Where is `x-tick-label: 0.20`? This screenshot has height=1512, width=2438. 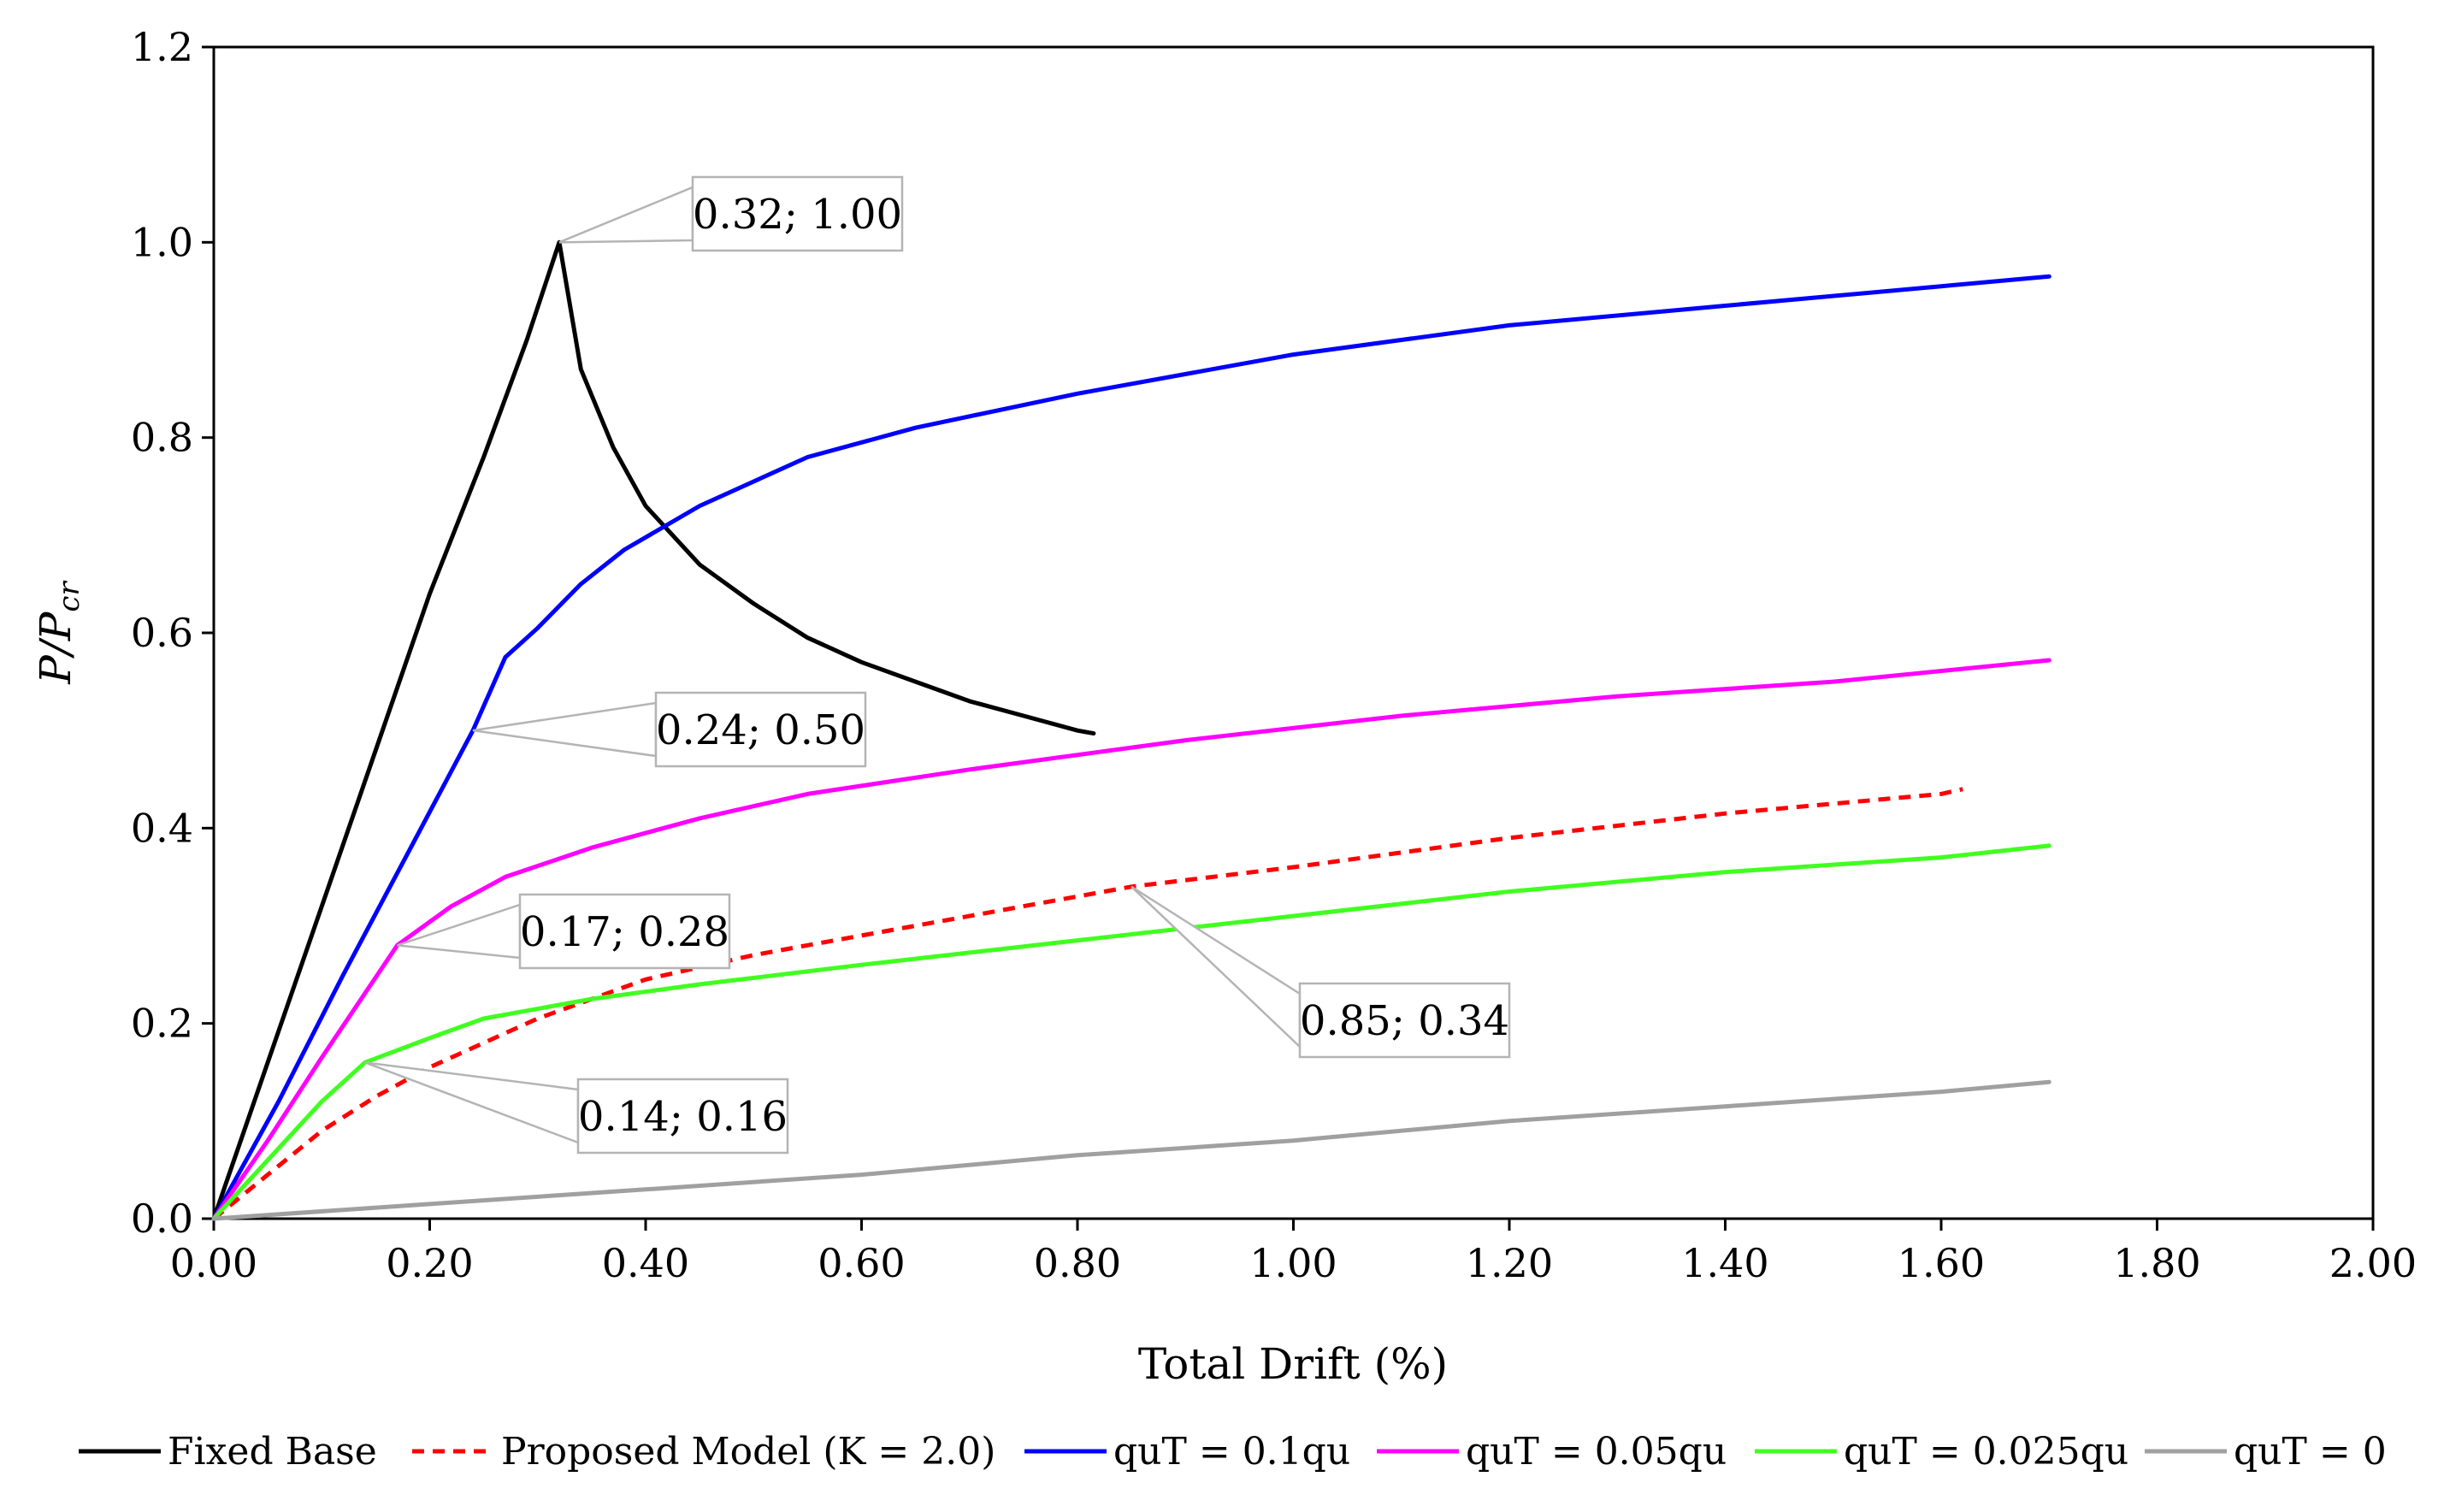
x-tick-label: 0.20 is located at coordinates (429, 1263).